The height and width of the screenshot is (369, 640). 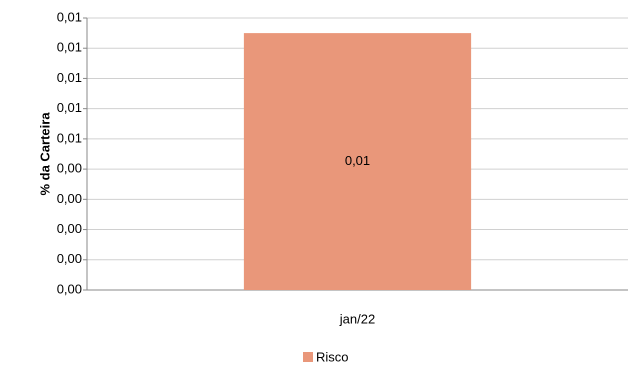 I want to click on y-axis-title: % da Carteira, so click(x=44, y=154).